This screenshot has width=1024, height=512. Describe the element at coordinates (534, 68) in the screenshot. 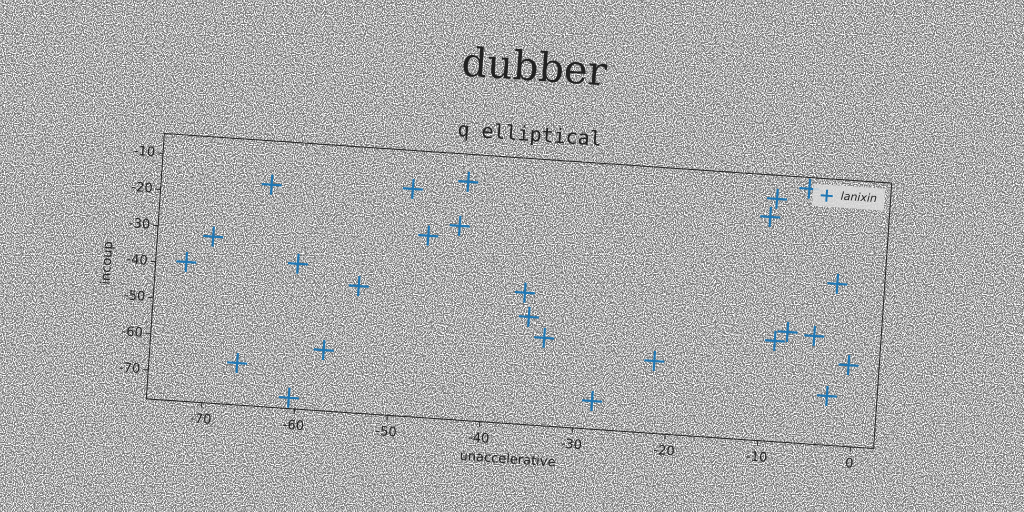

I see `chart-title: dubber` at that location.